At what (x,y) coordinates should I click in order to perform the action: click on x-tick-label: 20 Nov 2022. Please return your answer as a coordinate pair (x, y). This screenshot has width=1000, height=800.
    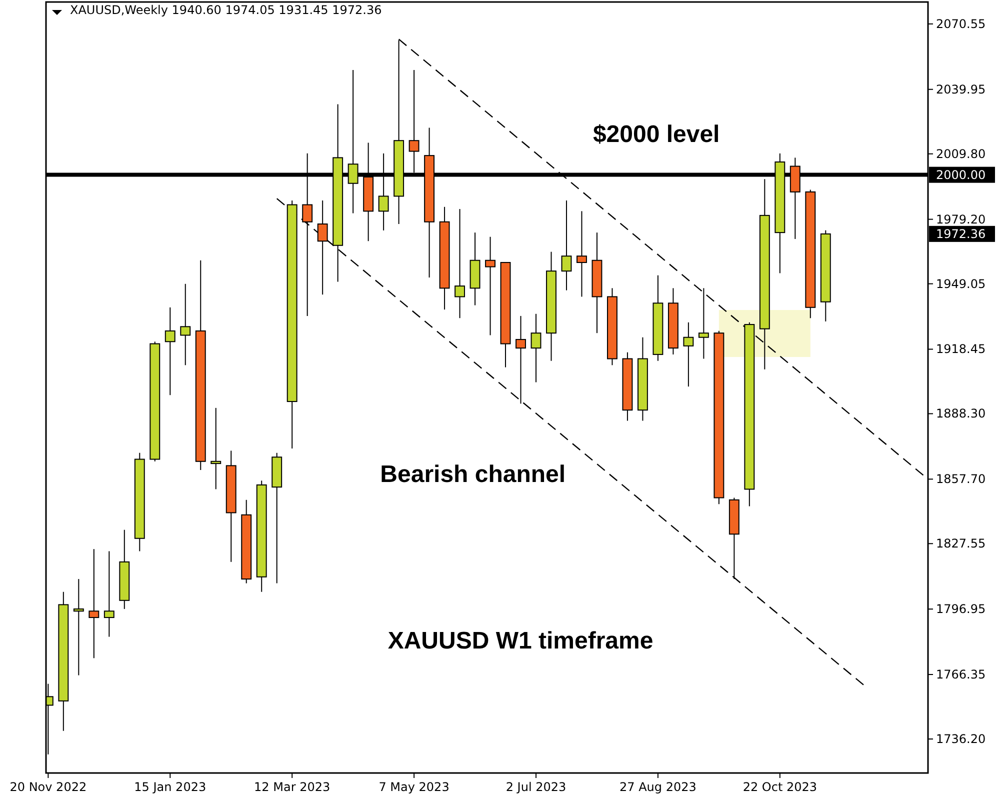
    Looking at the image, I should click on (48, 787).